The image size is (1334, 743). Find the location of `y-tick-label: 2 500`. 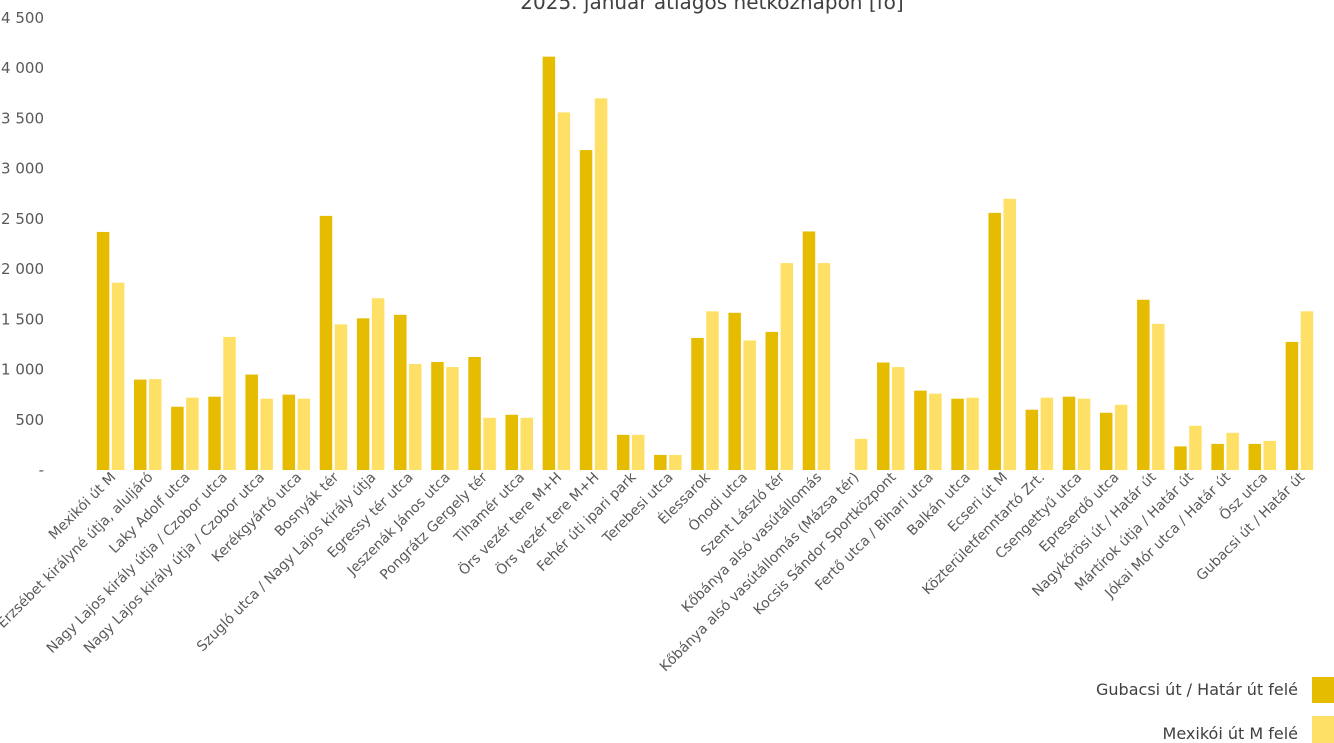

y-tick-label: 2 500 is located at coordinates (22, 219).